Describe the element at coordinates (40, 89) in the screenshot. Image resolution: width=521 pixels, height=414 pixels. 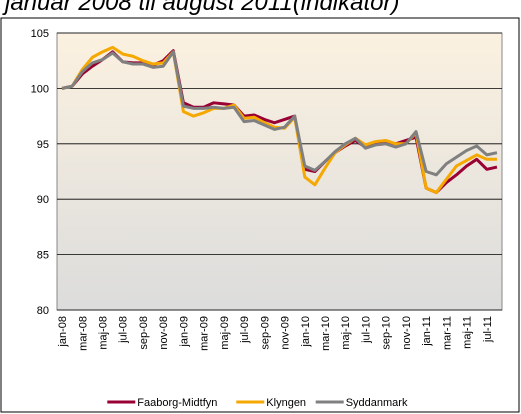
I see `y-tick-label: 100` at that location.